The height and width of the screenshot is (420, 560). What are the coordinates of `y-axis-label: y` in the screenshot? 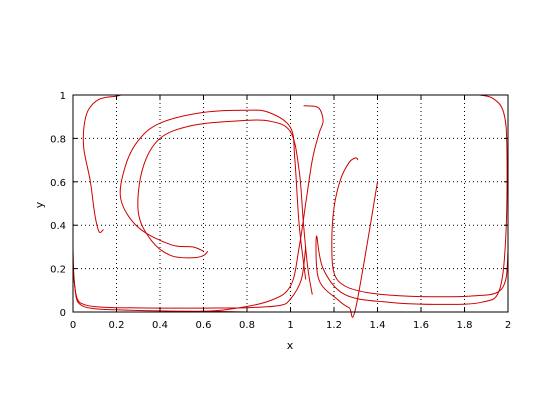 It's located at (39, 204).